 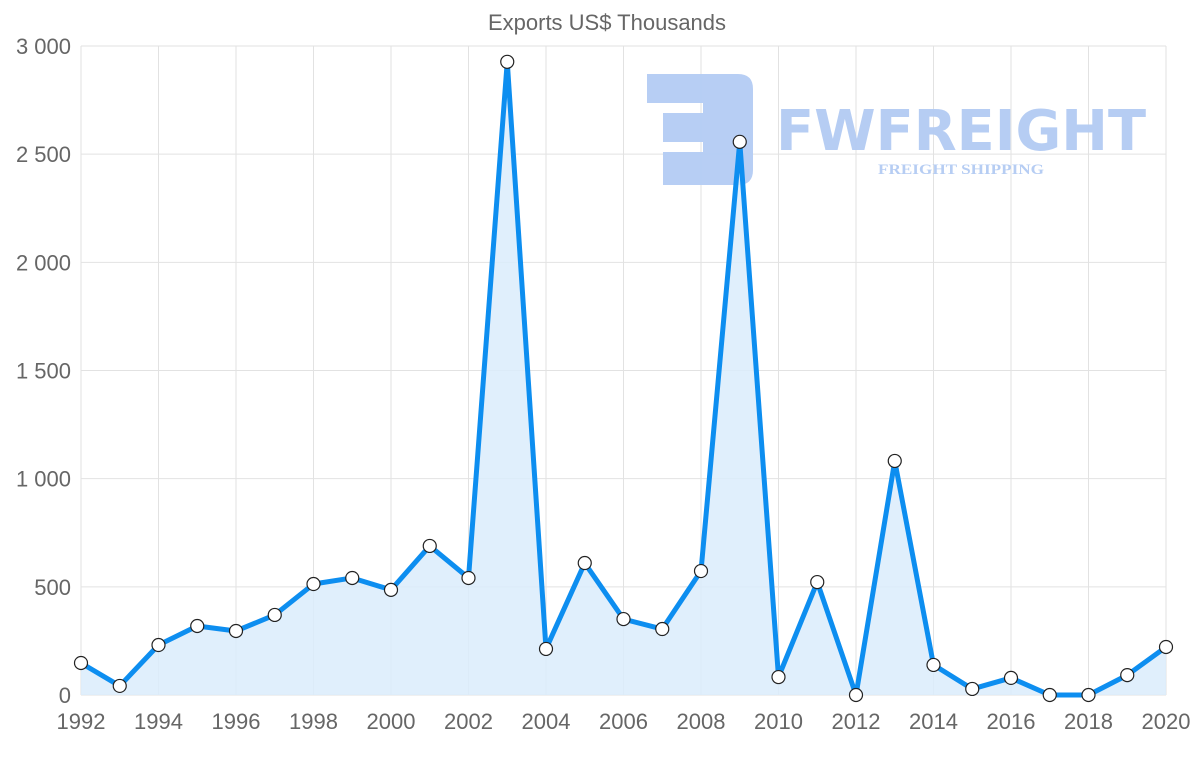 What do you see at coordinates (65, 695) in the screenshot?
I see `y-tick-label: 0` at bounding box center [65, 695].